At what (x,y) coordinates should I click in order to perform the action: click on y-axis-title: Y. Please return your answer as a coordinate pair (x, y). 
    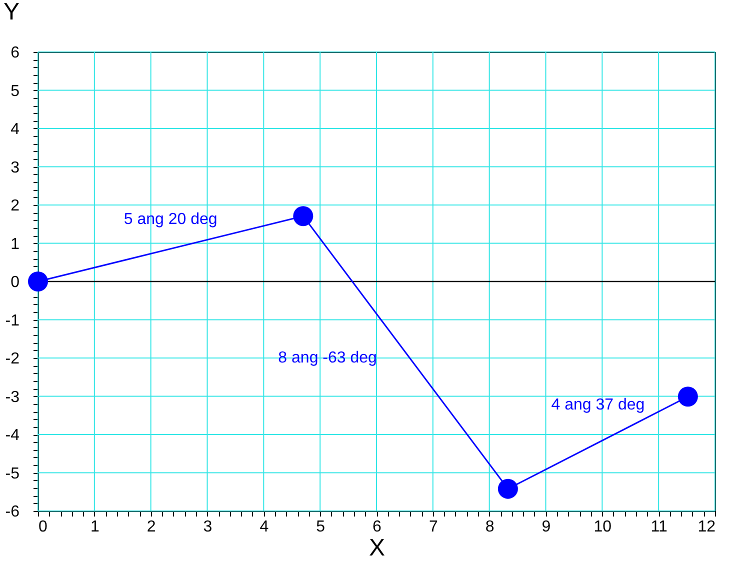
    Looking at the image, I should click on (12, 13).